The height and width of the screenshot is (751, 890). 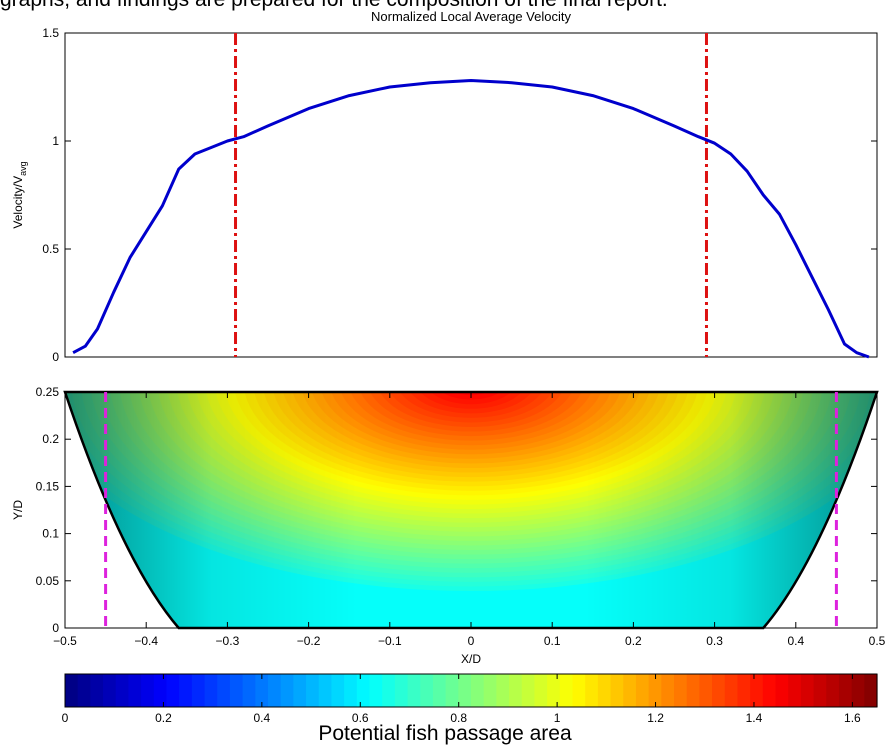 What do you see at coordinates (360, 718) in the screenshot?
I see `colorbar-tick-label: 0.6` at bounding box center [360, 718].